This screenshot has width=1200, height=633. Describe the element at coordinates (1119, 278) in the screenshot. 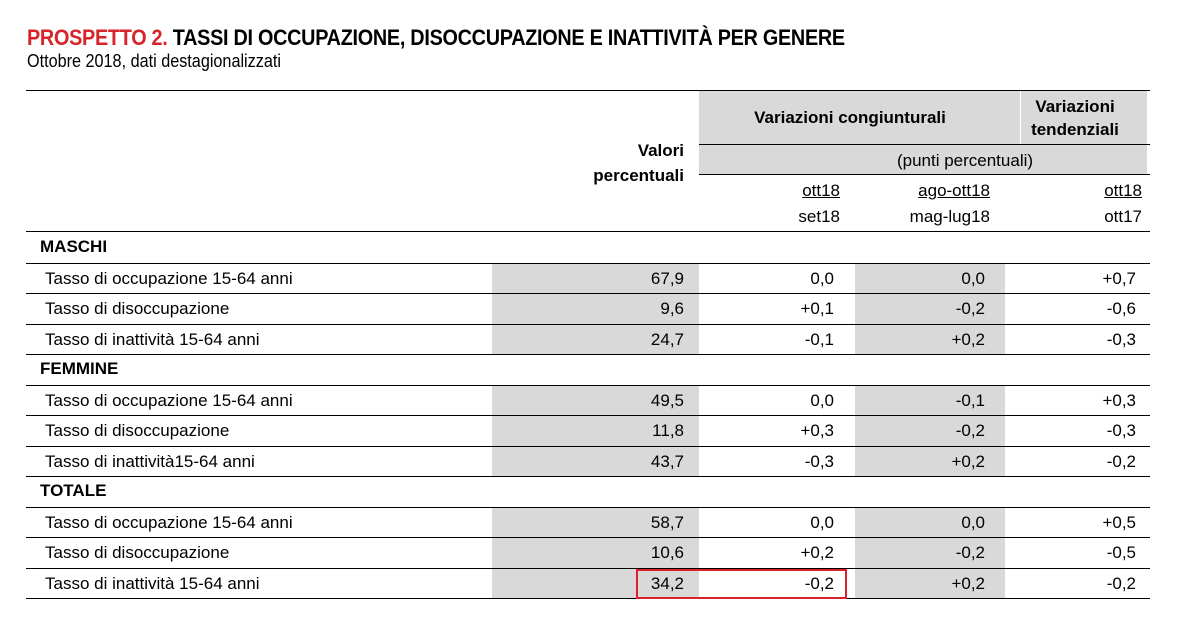

I see `tend-cell: +0,7` at that location.